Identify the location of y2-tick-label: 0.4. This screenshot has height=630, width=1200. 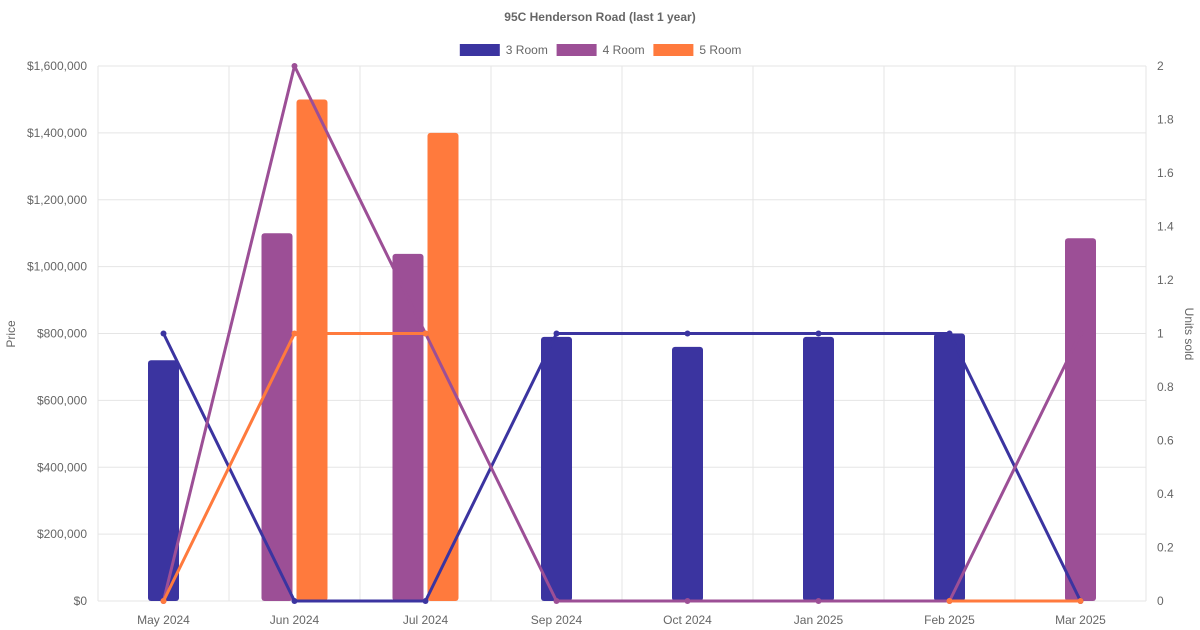
(1165, 494).